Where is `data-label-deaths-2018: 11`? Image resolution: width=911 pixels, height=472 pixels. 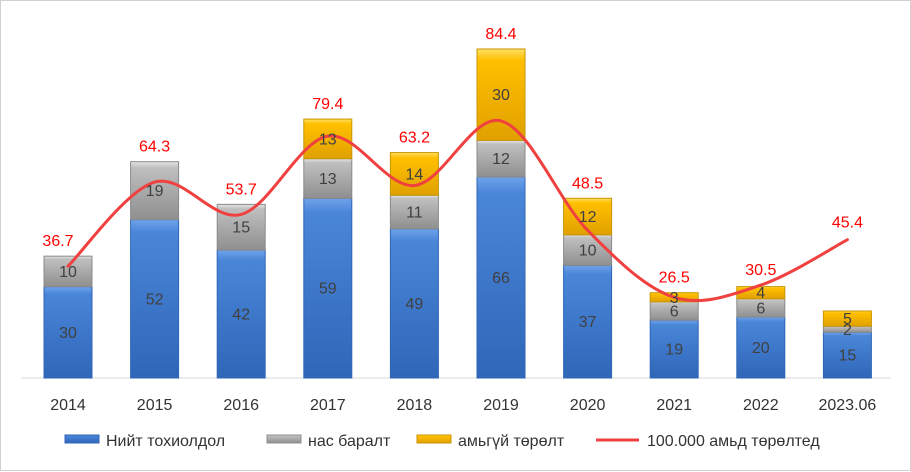
data-label-deaths-2018: 11 is located at coordinates (414, 212).